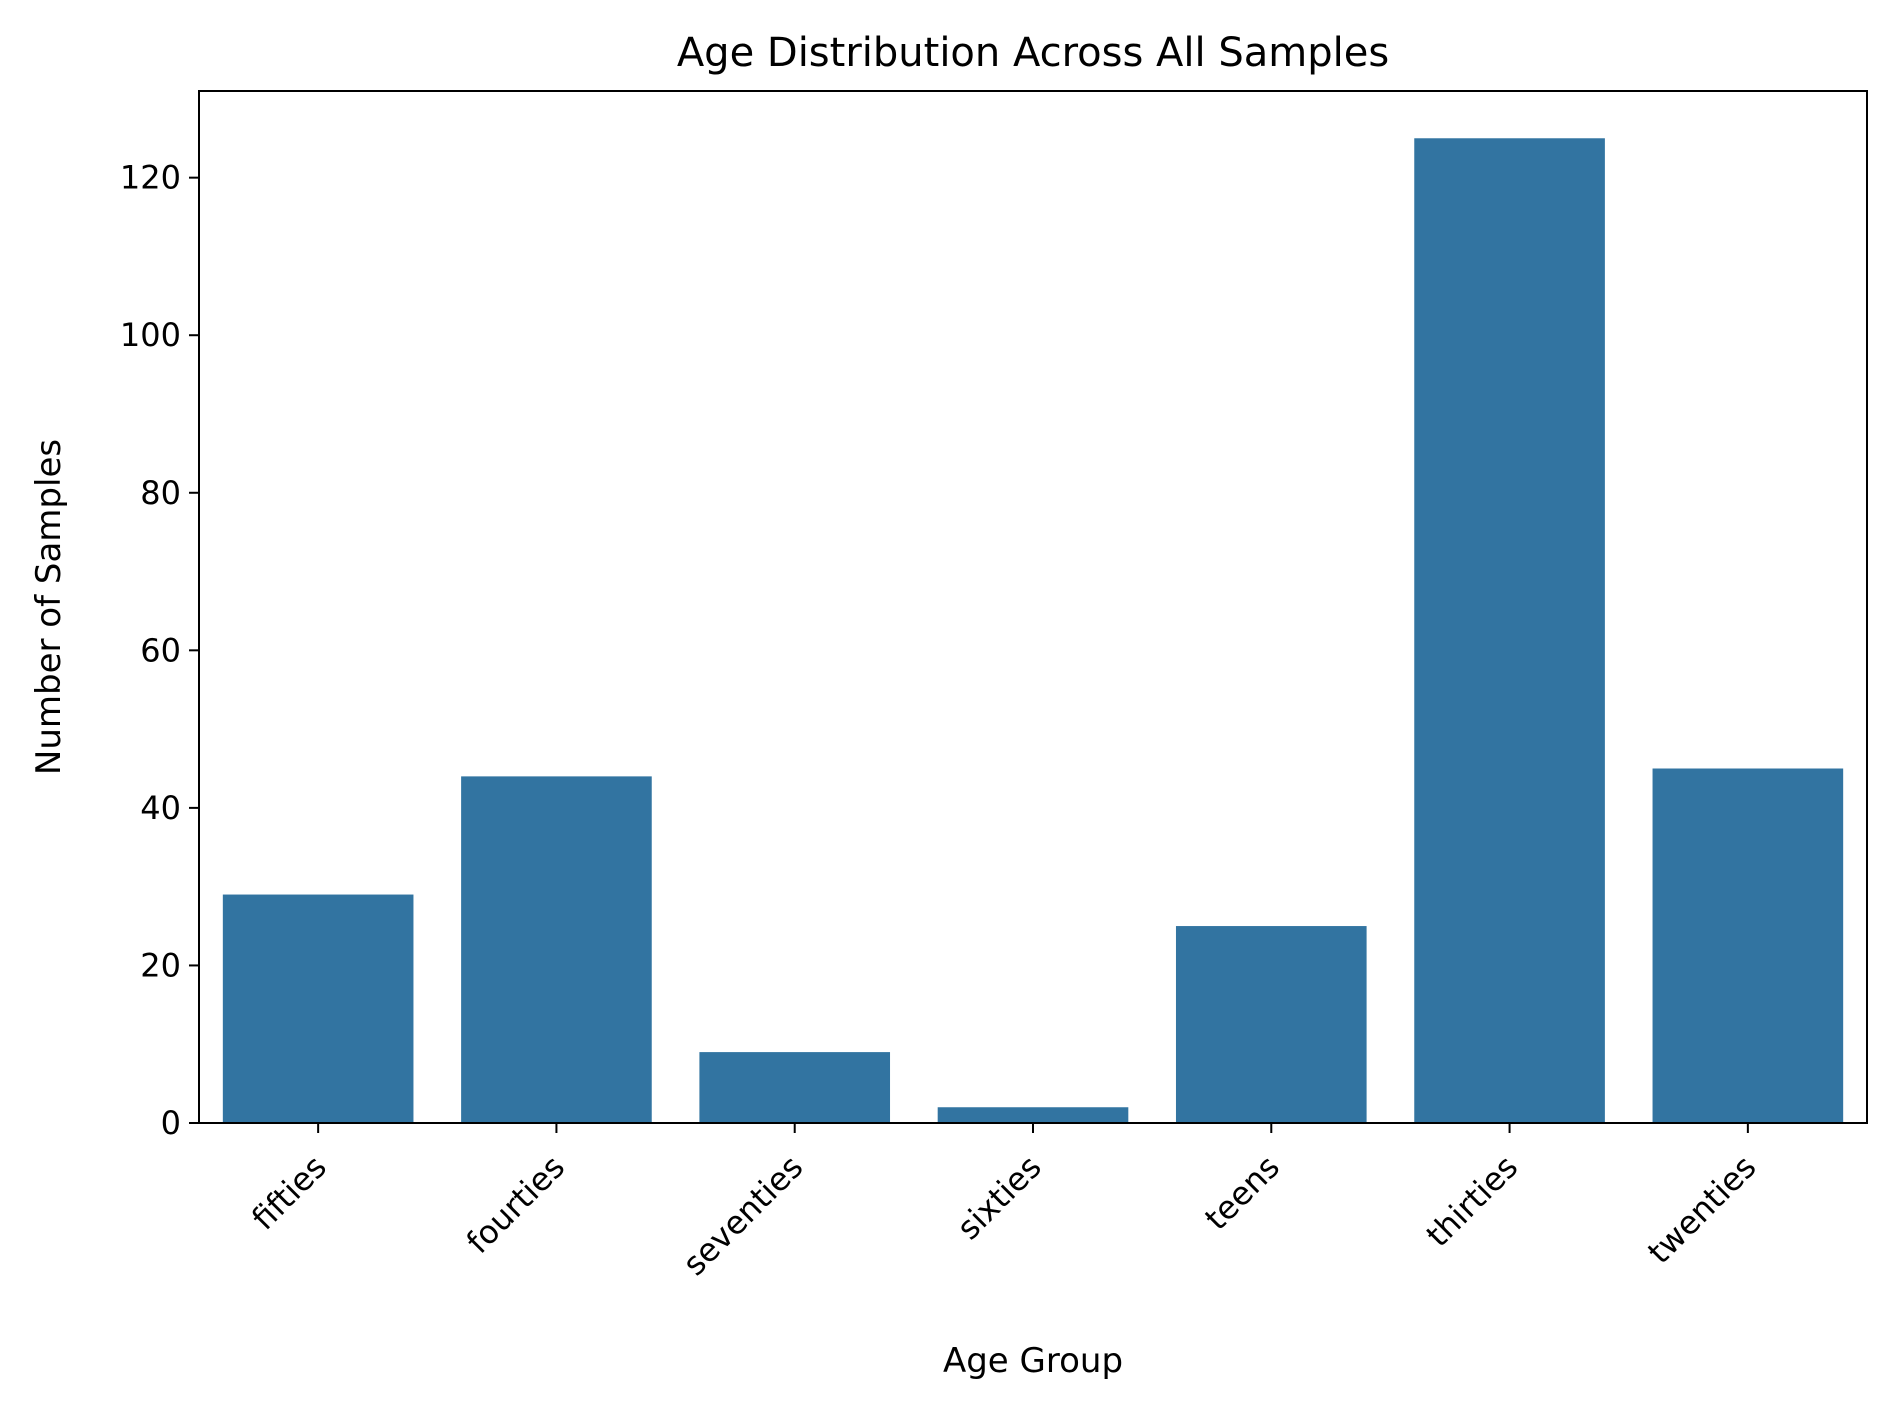 This screenshot has width=1890, height=1406. Describe the element at coordinates (49, 607) in the screenshot. I see `y-axis-label: Number of Samples` at that location.